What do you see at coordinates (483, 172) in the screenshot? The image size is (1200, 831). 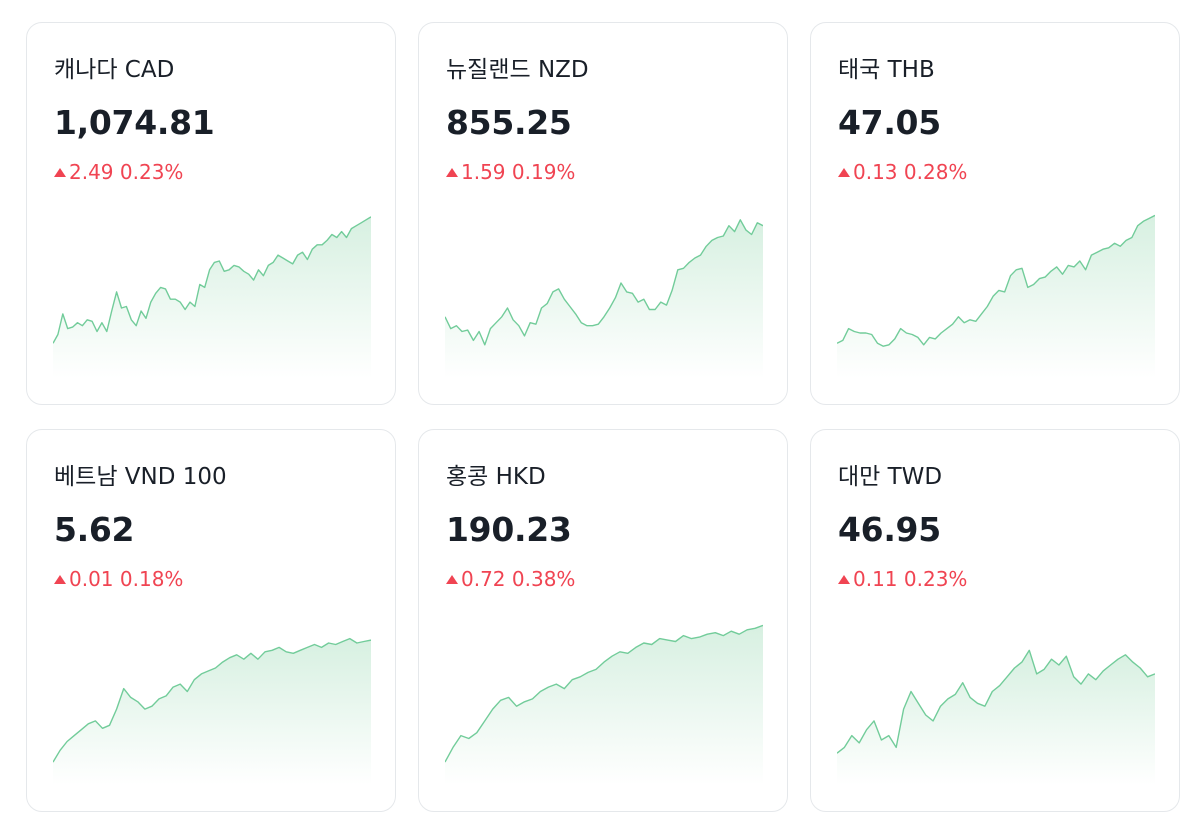 I see `change-amount: 1.59` at bounding box center [483, 172].